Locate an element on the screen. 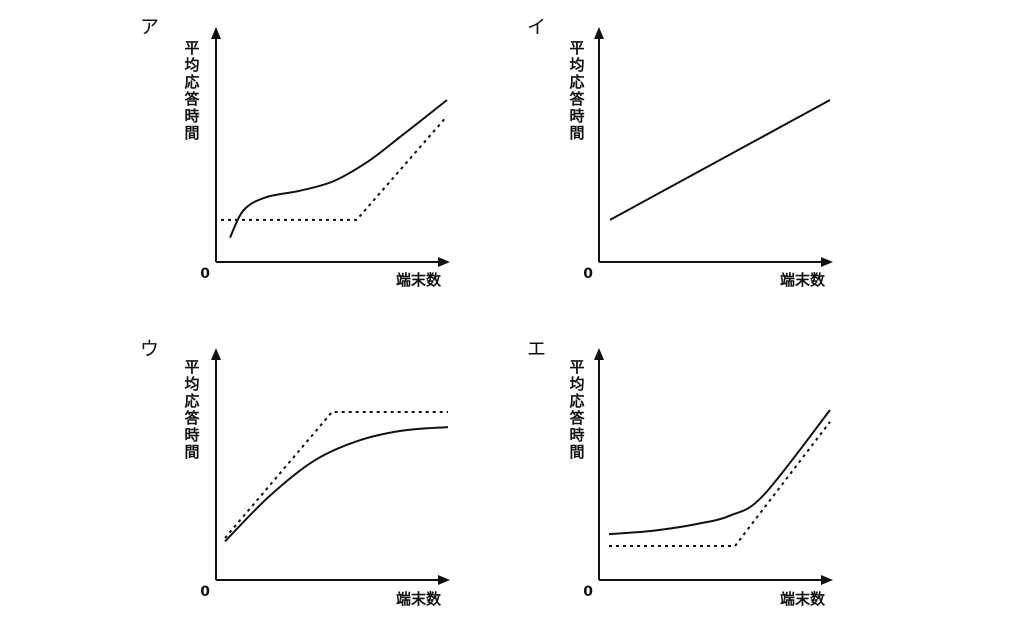  panel-label: ア is located at coordinates (149, 27).